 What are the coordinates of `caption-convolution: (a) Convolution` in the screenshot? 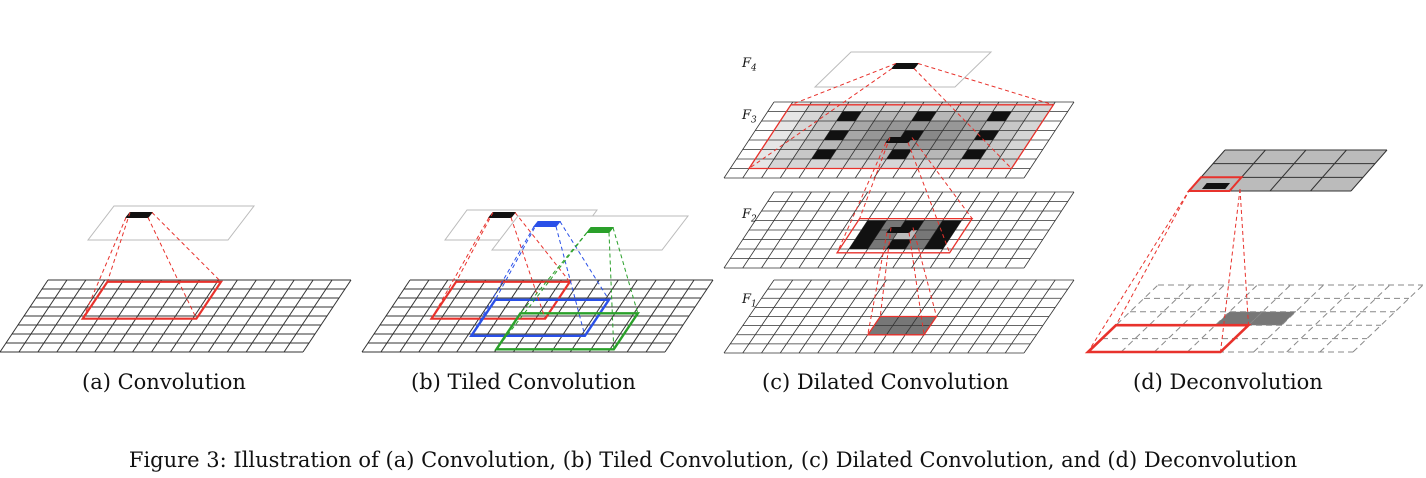 It's located at (164, 382).